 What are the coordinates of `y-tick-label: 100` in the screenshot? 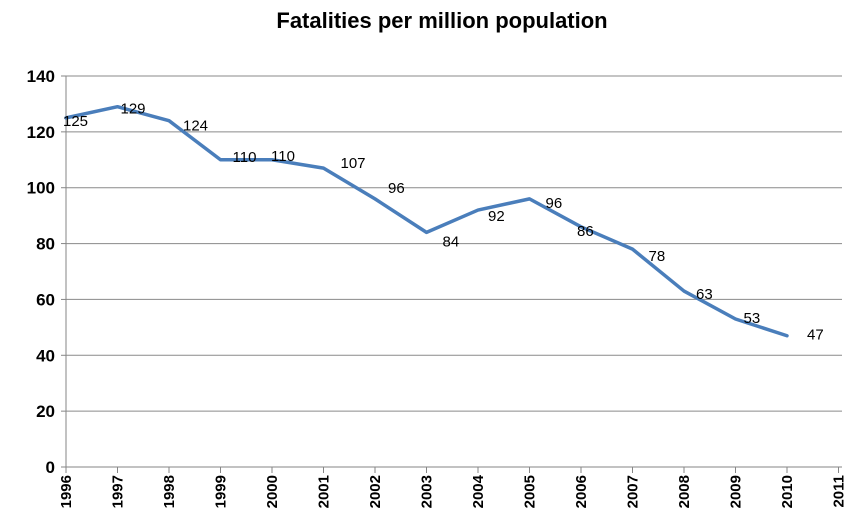 It's located at (41, 188).